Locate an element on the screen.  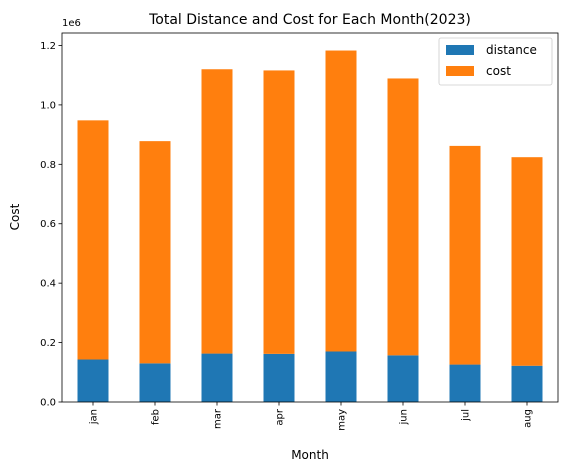
y-axis-offset-label: 1e6 is located at coordinates (71, 23).